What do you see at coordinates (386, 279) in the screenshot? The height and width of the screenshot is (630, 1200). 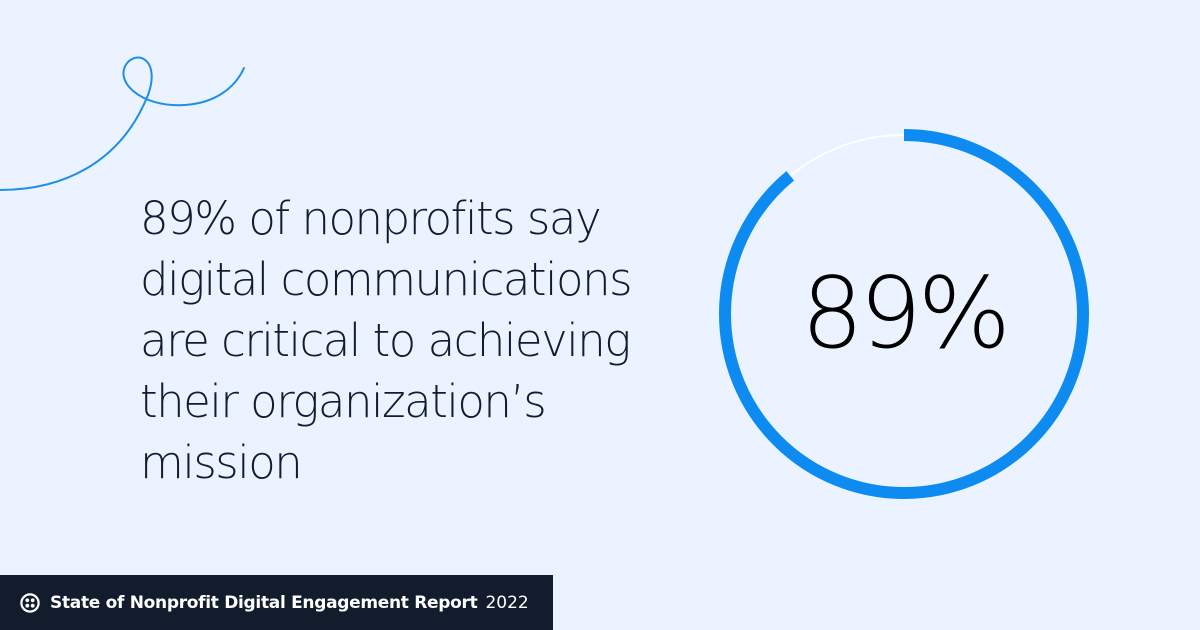 I see `headline-line: digital communications` at bounding box center [386, 279].